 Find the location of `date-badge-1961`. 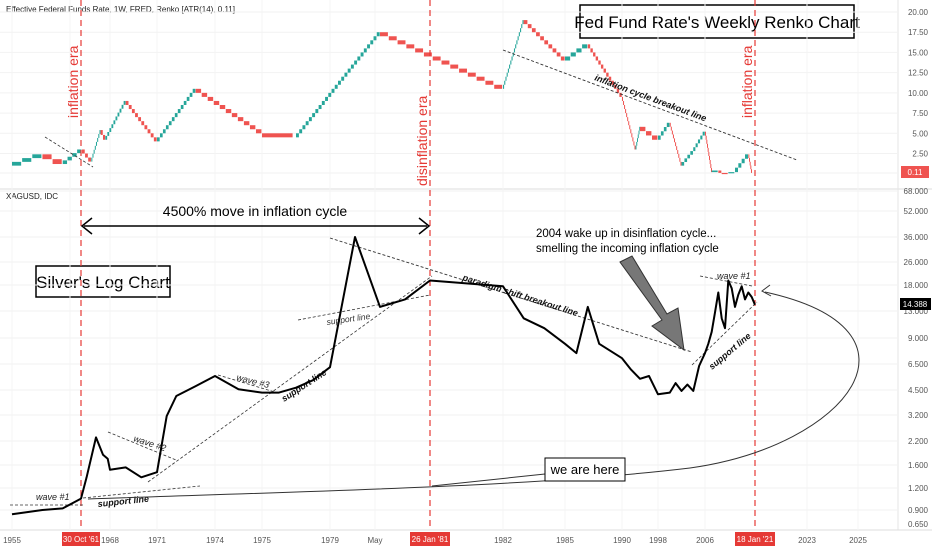

date-badge-1961 is located at coordinates (81, 539).